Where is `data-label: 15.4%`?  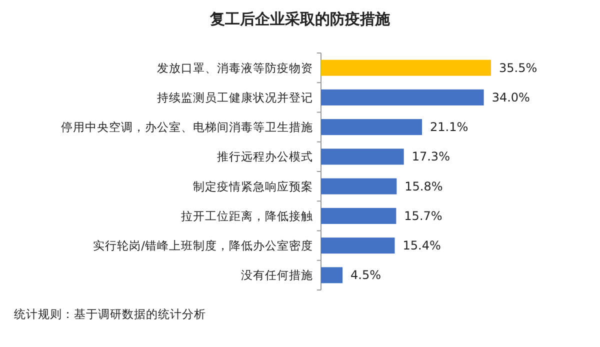
data-label: 15.4% is located at coordinates (421, 245).